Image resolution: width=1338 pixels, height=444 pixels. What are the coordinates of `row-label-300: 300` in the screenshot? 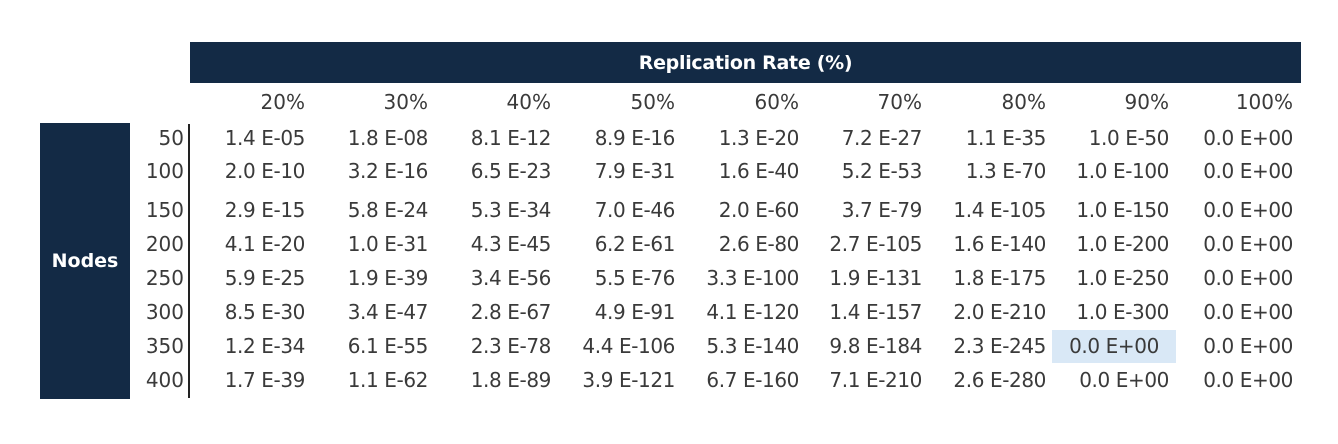 It's located at (164, 312).